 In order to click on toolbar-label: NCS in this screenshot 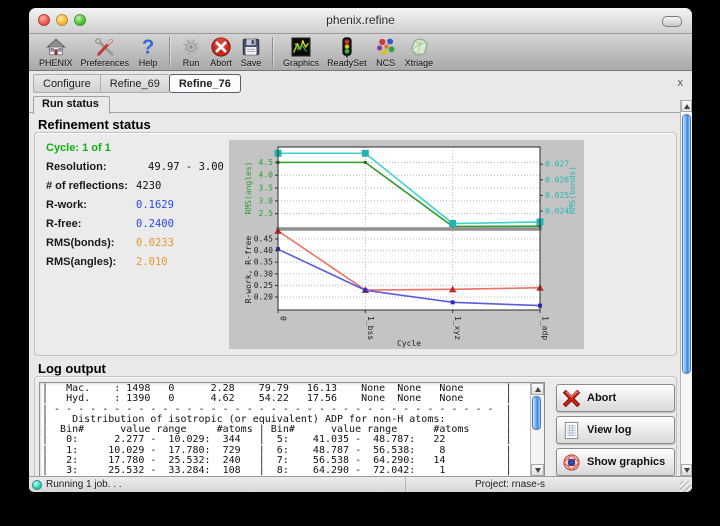, I will do `click(386, 63)`.